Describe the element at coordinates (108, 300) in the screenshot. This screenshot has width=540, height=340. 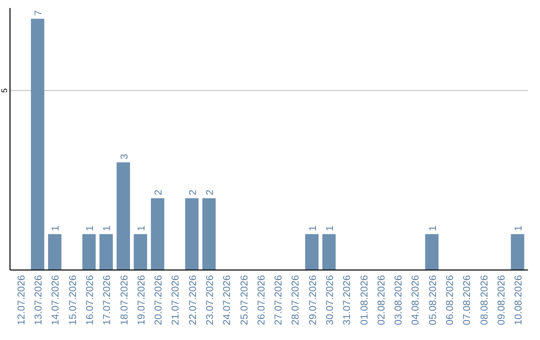
I see `x-tick-label: 17.07.2026` at that location.